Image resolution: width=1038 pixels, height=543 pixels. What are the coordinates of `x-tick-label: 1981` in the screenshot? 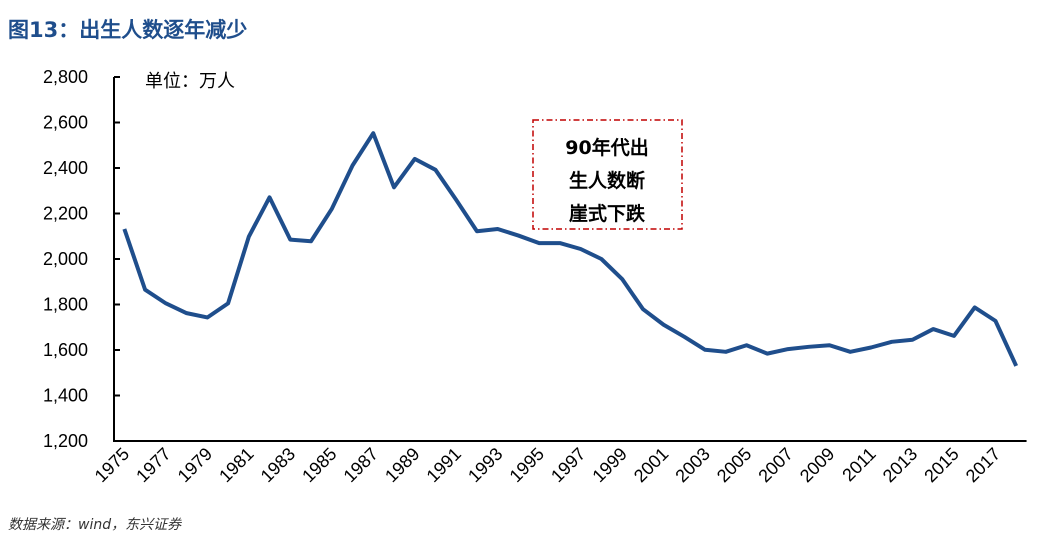 It's located at (236, 465).